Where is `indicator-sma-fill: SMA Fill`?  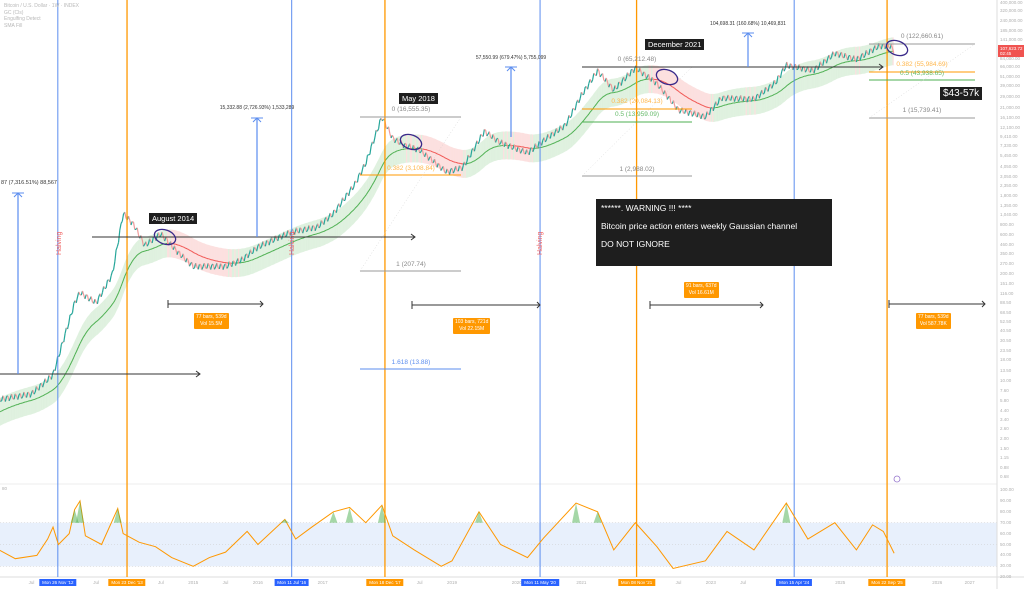
indicator-sma-fill: SMA Fill is located at coordinates (13, 25).